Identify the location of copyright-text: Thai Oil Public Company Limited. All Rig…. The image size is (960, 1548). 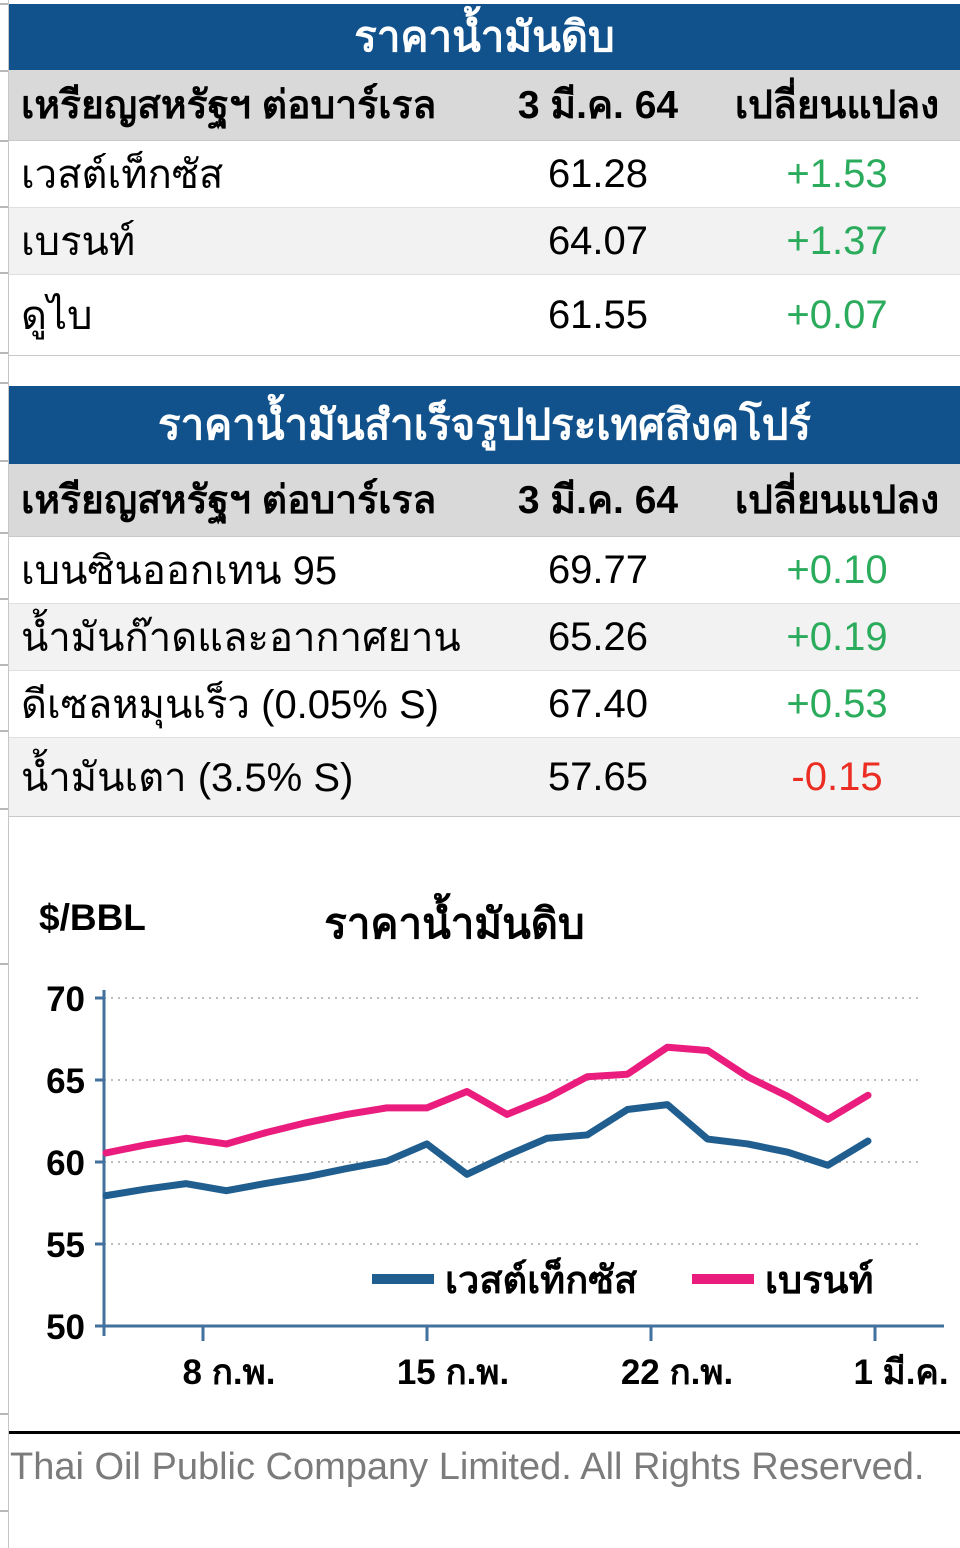
(467, 1467).